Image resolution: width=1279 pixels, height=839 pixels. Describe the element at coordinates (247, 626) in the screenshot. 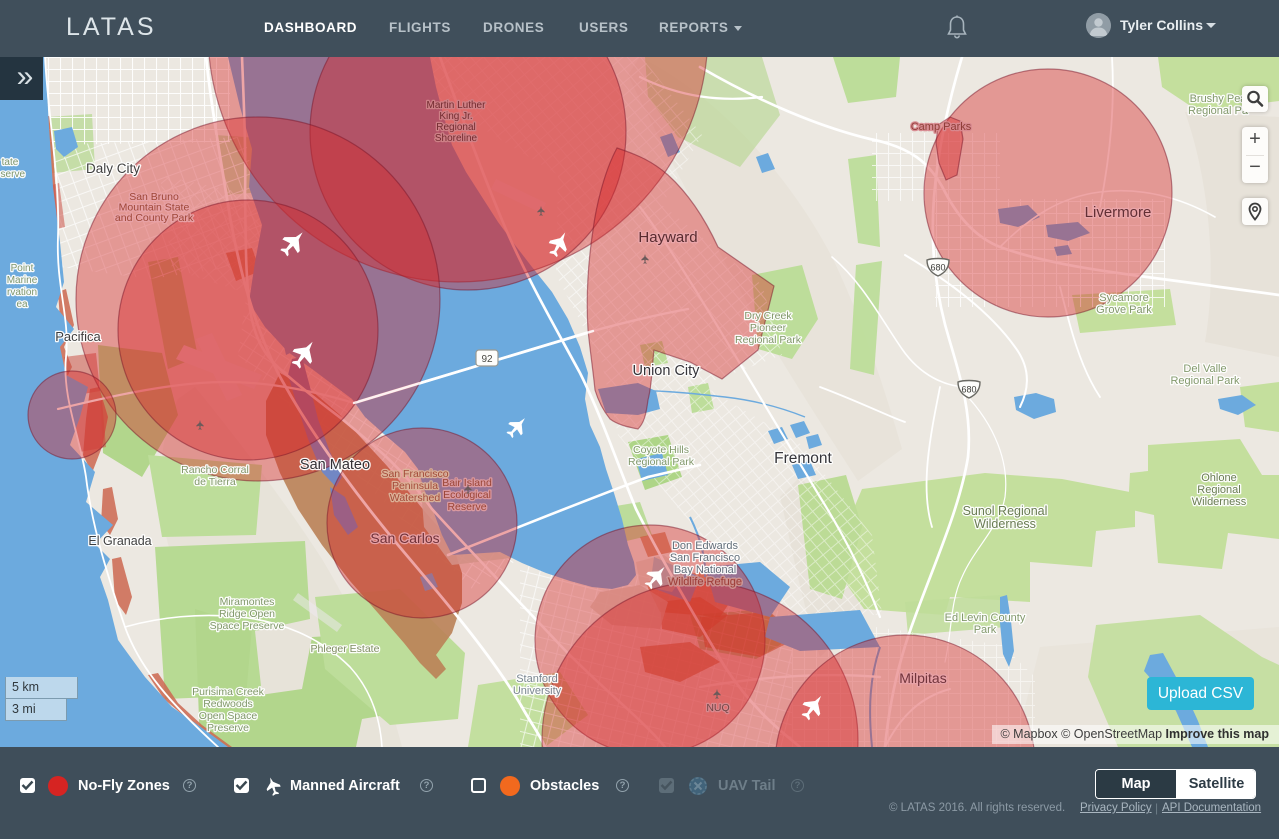

I see `svg-text: Space Preserve` at that location.